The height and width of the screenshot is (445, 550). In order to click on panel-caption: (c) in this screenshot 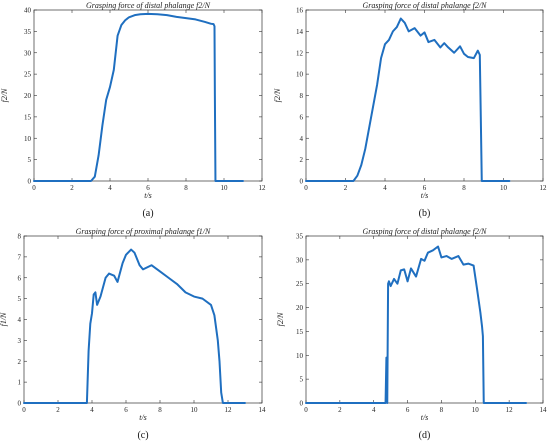, I will do `click(142, 435)`.